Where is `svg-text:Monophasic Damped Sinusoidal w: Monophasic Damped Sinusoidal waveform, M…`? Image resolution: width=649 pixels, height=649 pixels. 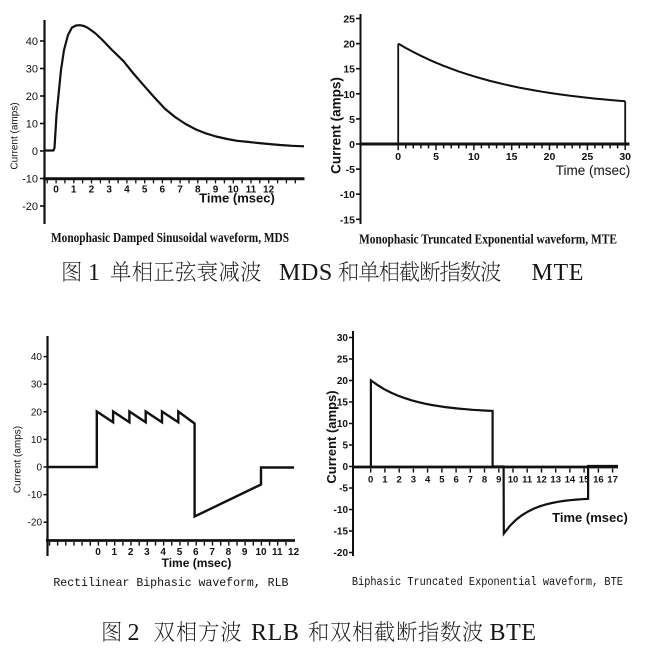 svg-text:Monophasic Damped Sinusoidal w: Monophasic Damped Sinusoidal waveform, M… is located at coordinates (170, 238).